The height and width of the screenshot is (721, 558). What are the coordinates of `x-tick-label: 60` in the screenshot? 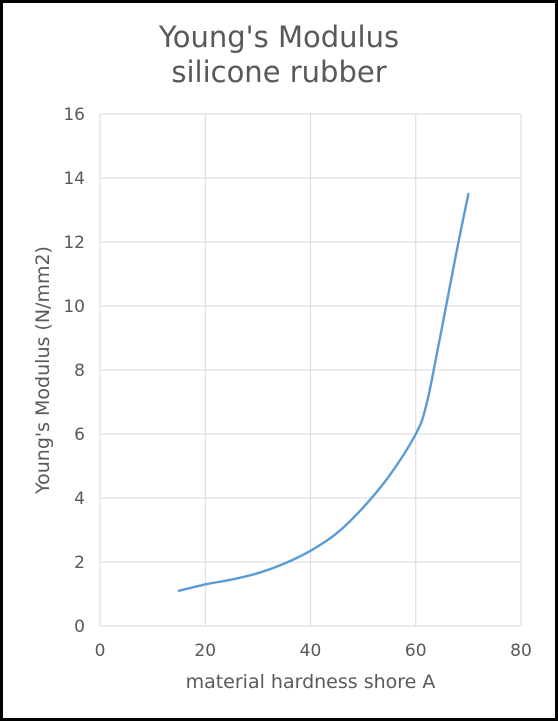 It's located at (416, 651).